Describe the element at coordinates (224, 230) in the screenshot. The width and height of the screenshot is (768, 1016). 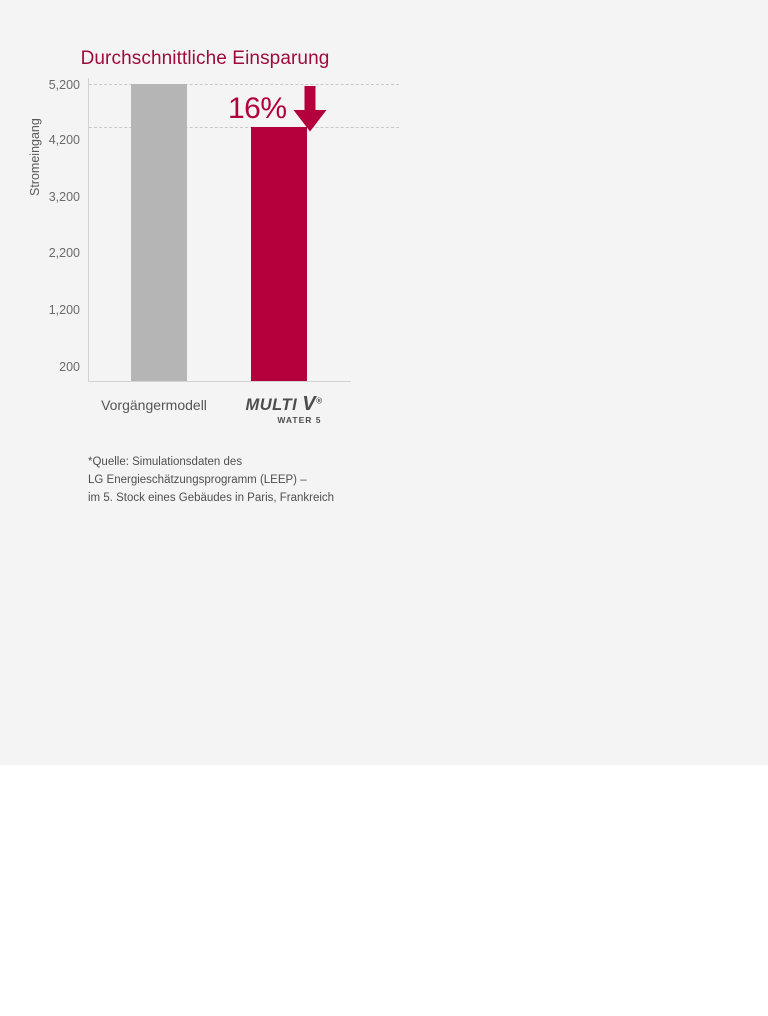
I see `plot-area-left: 5,200 4,200 3,200 2,200 1,200 200` at that location.